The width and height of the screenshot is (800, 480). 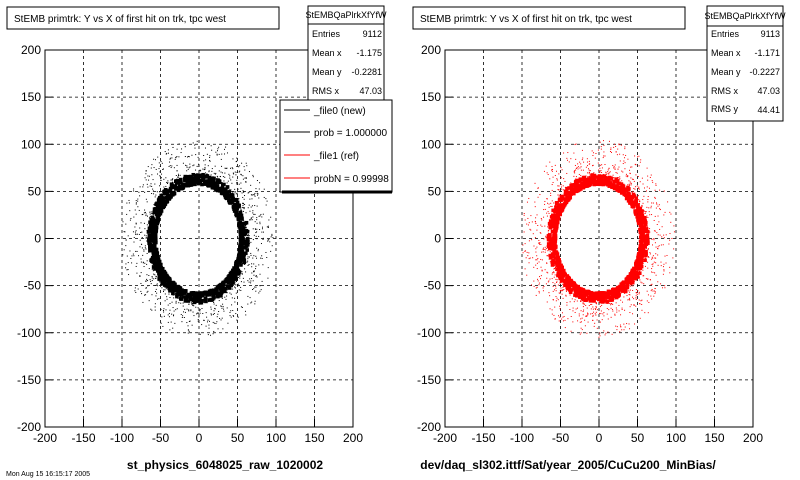 I want to click on left-x-axis-label: st_physics_6048025_raw_1020002, so click(x=225, y=465).